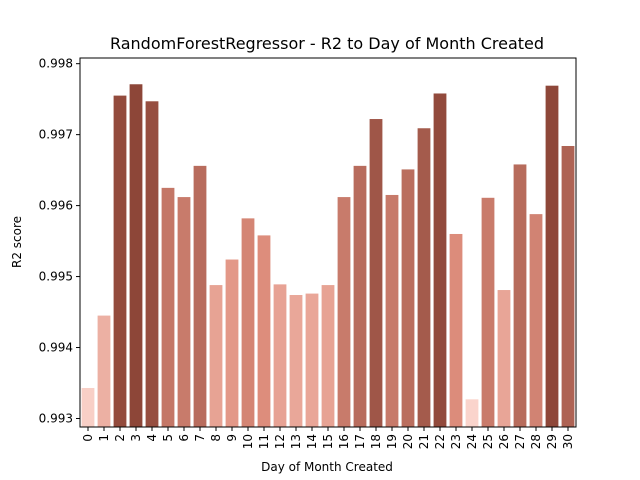  Describe the element at coordinates (56, 64) in the screenshot. I see `y-tick-label: 0.998` at that location.